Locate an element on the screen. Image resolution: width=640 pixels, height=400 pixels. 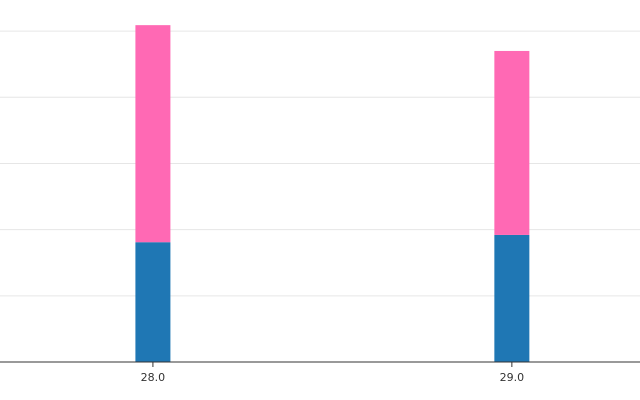
x-tick-label: 28.0 is located at coordinates (153, 377).